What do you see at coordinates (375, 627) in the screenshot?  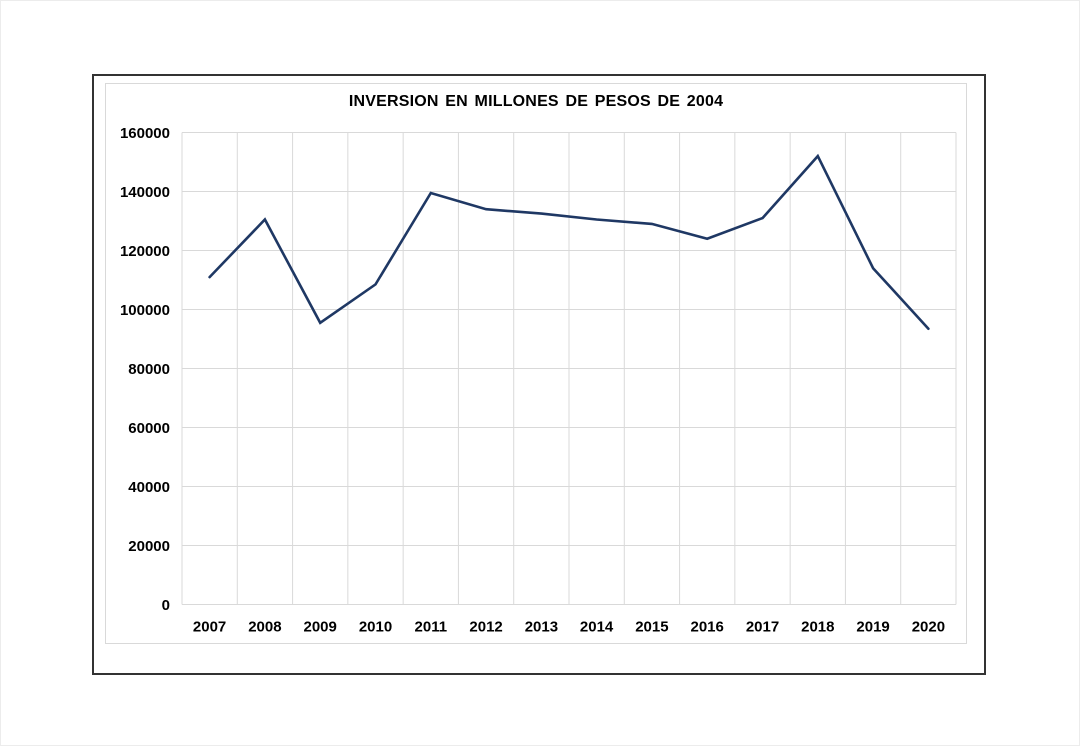 I see `x-tick-label: 2010` at bounding box center [375, 627].